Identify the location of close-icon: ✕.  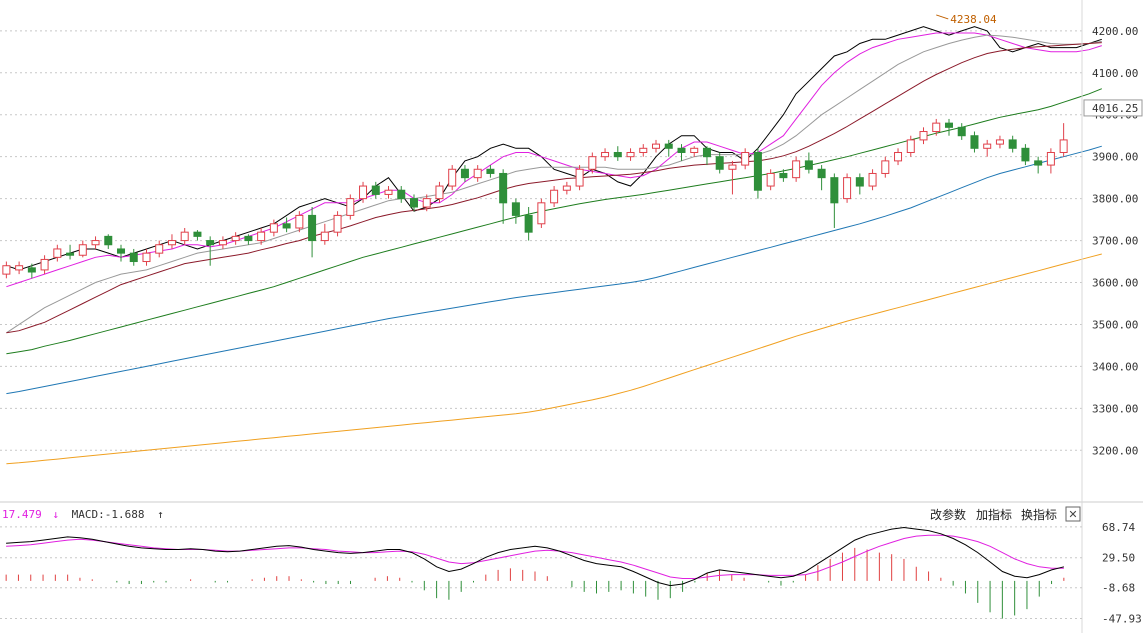
(1072, 514).